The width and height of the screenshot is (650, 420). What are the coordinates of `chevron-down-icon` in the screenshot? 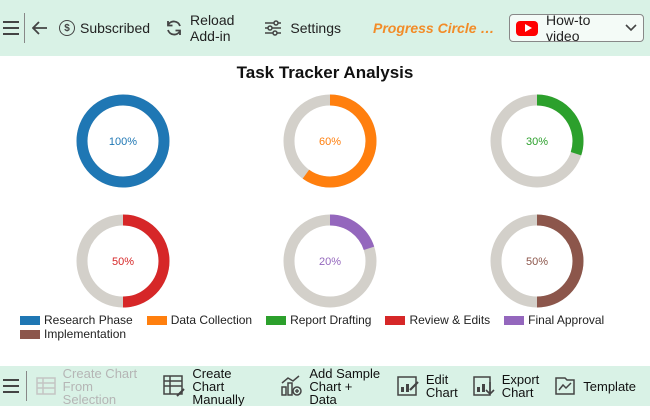 It's located at (631, 28).